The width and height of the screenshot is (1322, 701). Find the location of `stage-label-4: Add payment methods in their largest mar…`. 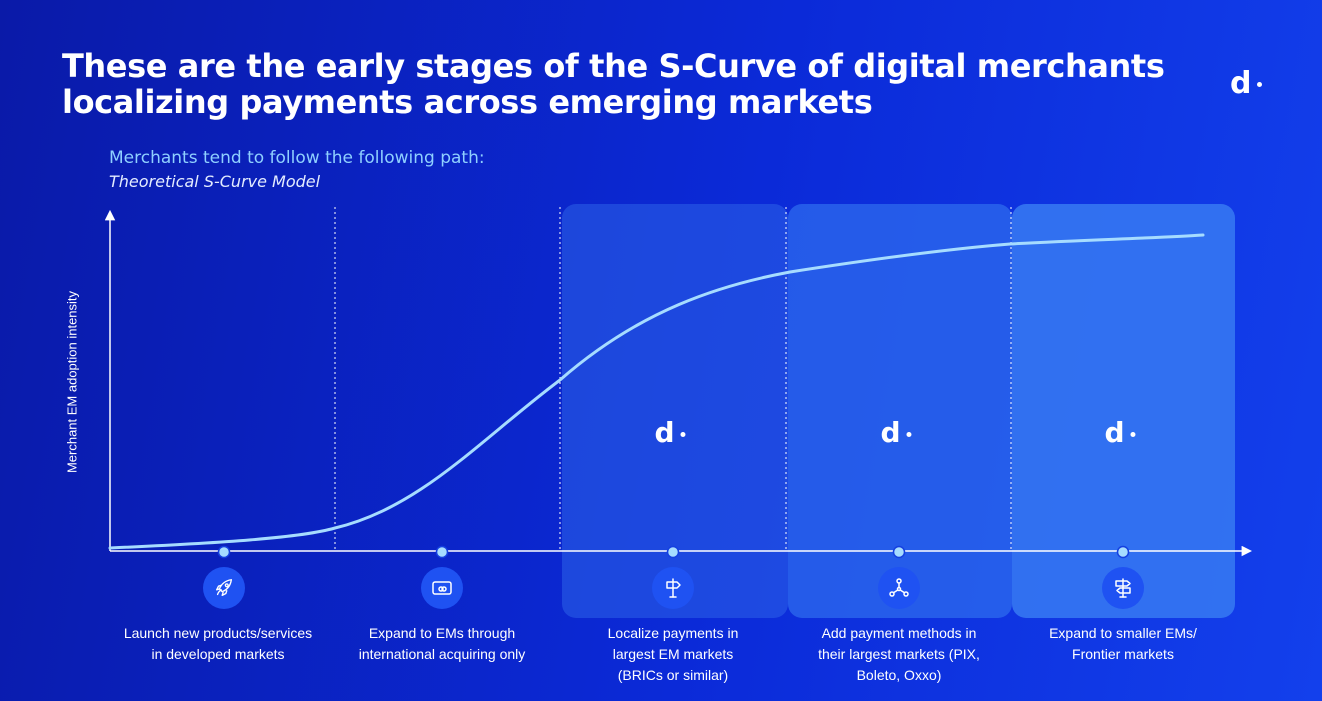

stage-label-4: Add payment methods in their largest mar… is located at coordinates (899, 654).